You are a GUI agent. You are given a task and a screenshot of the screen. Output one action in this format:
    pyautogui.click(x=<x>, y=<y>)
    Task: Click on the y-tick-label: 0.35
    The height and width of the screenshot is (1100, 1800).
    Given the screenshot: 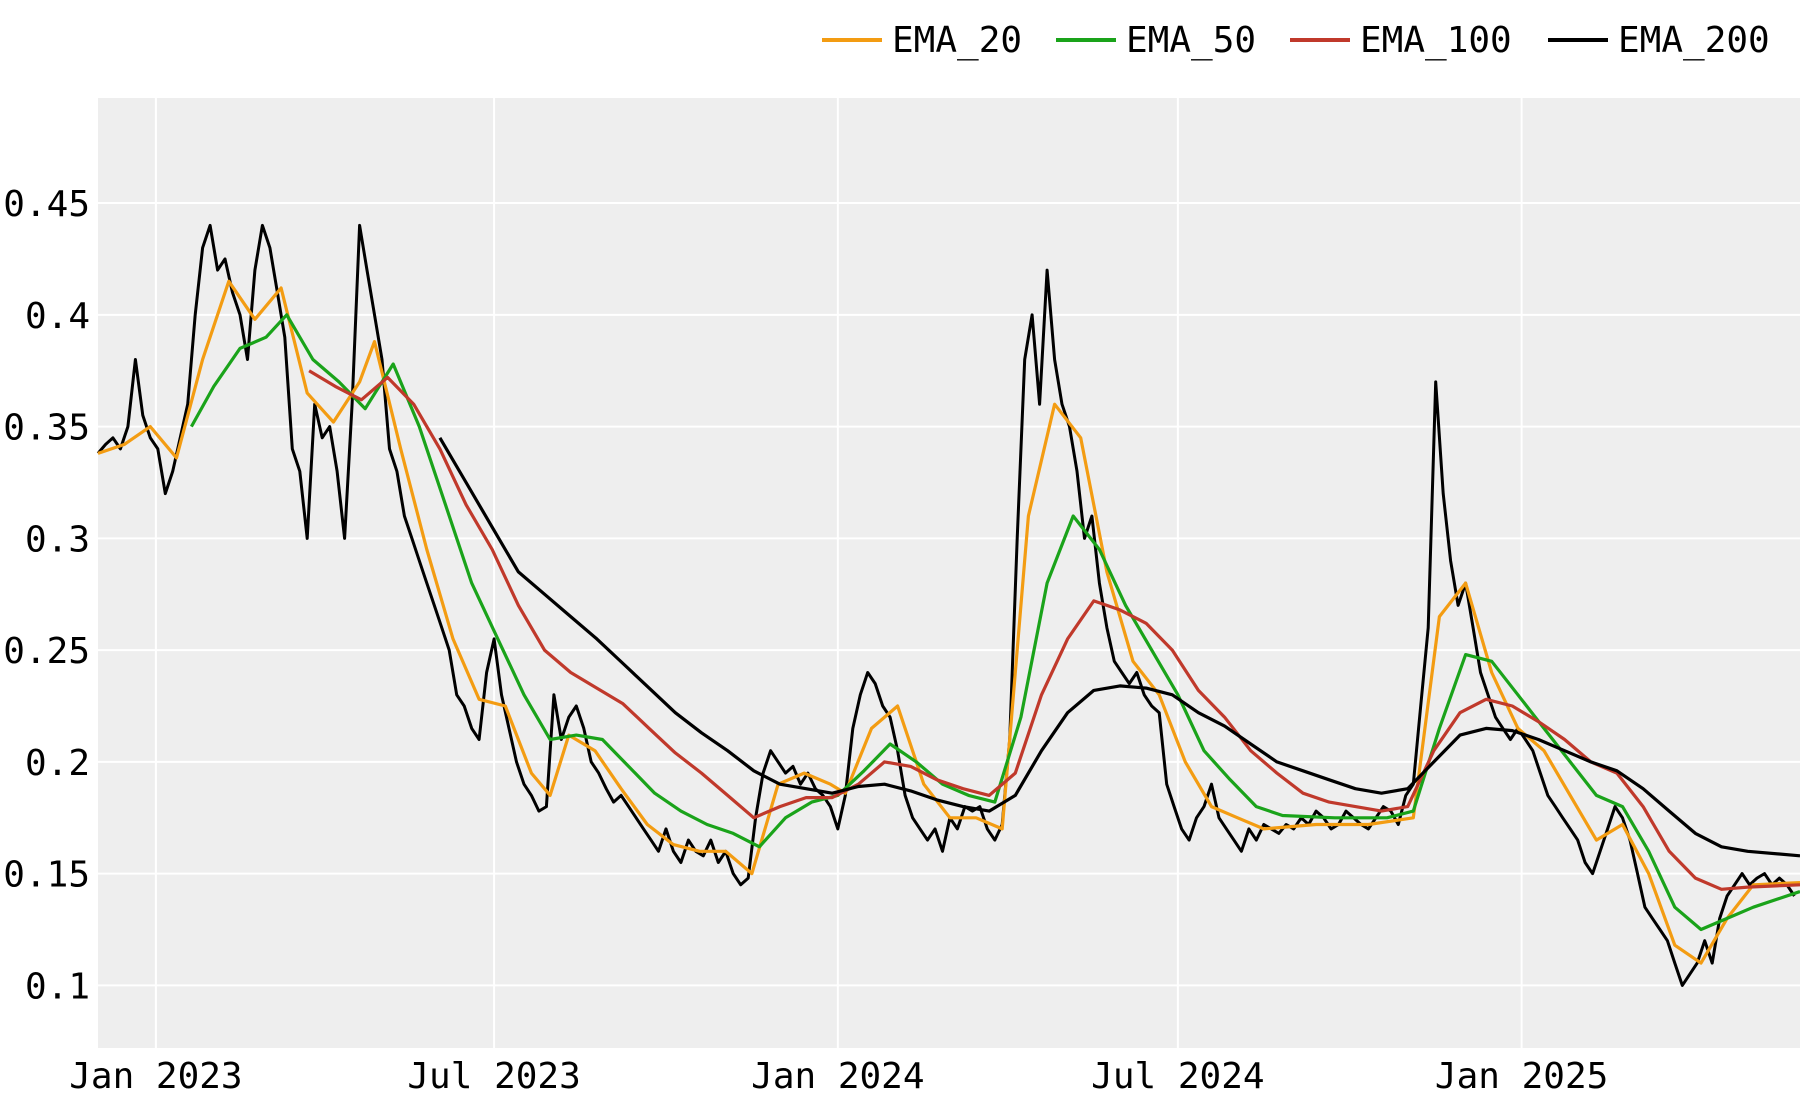 What is the action you would take?
    pyautogui.click(x=46, y=428)
    